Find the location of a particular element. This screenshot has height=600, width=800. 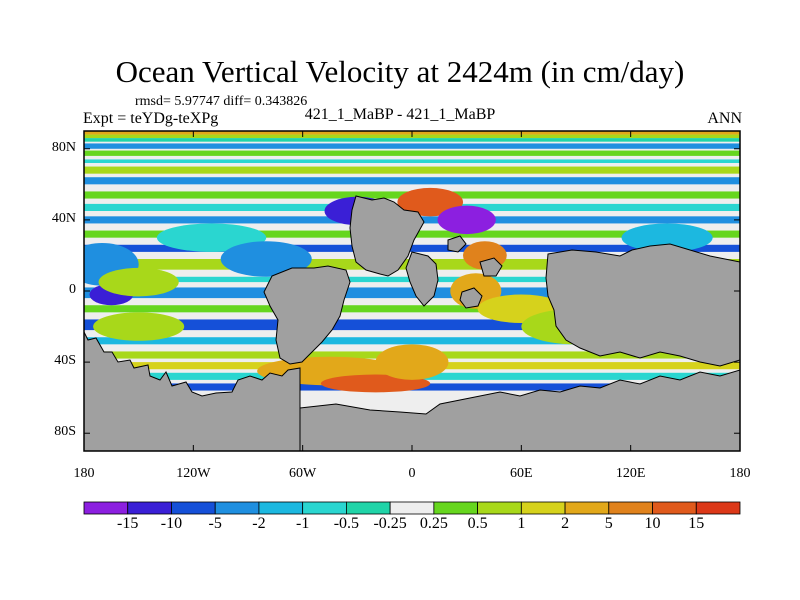

landmass-eurasia is located at coordinates (387, 236).